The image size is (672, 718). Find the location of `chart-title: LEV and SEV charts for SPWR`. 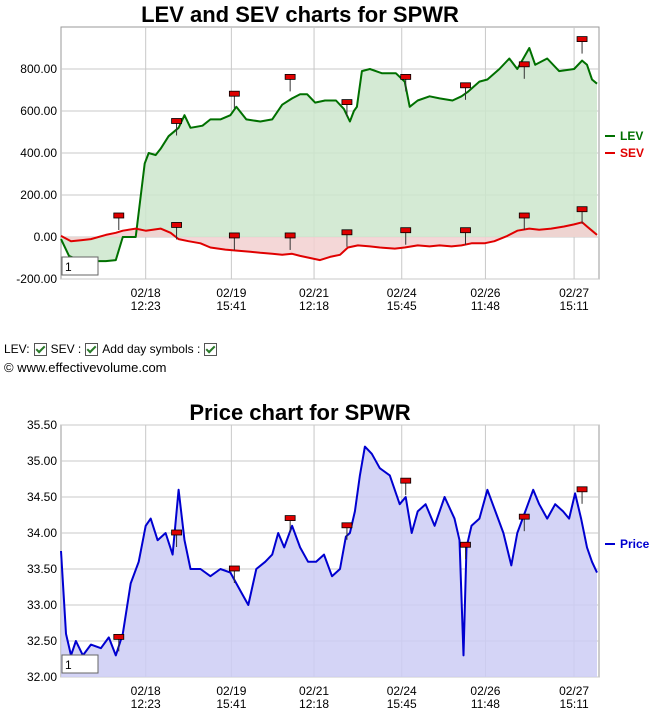

chart-title: LEV and SEV charts for SPWR is located at coordinates (300, 14).